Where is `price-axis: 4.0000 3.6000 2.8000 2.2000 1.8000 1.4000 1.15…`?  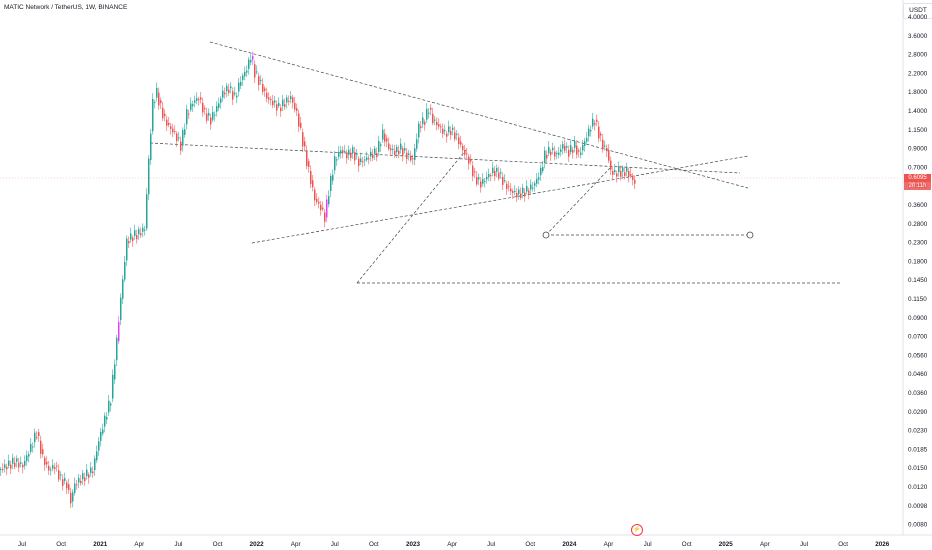 price-axis: 4.0000 3.6000 2.8000 2.2000 1.8000 1.4000 1.15… is located at coordinates (918, 271).